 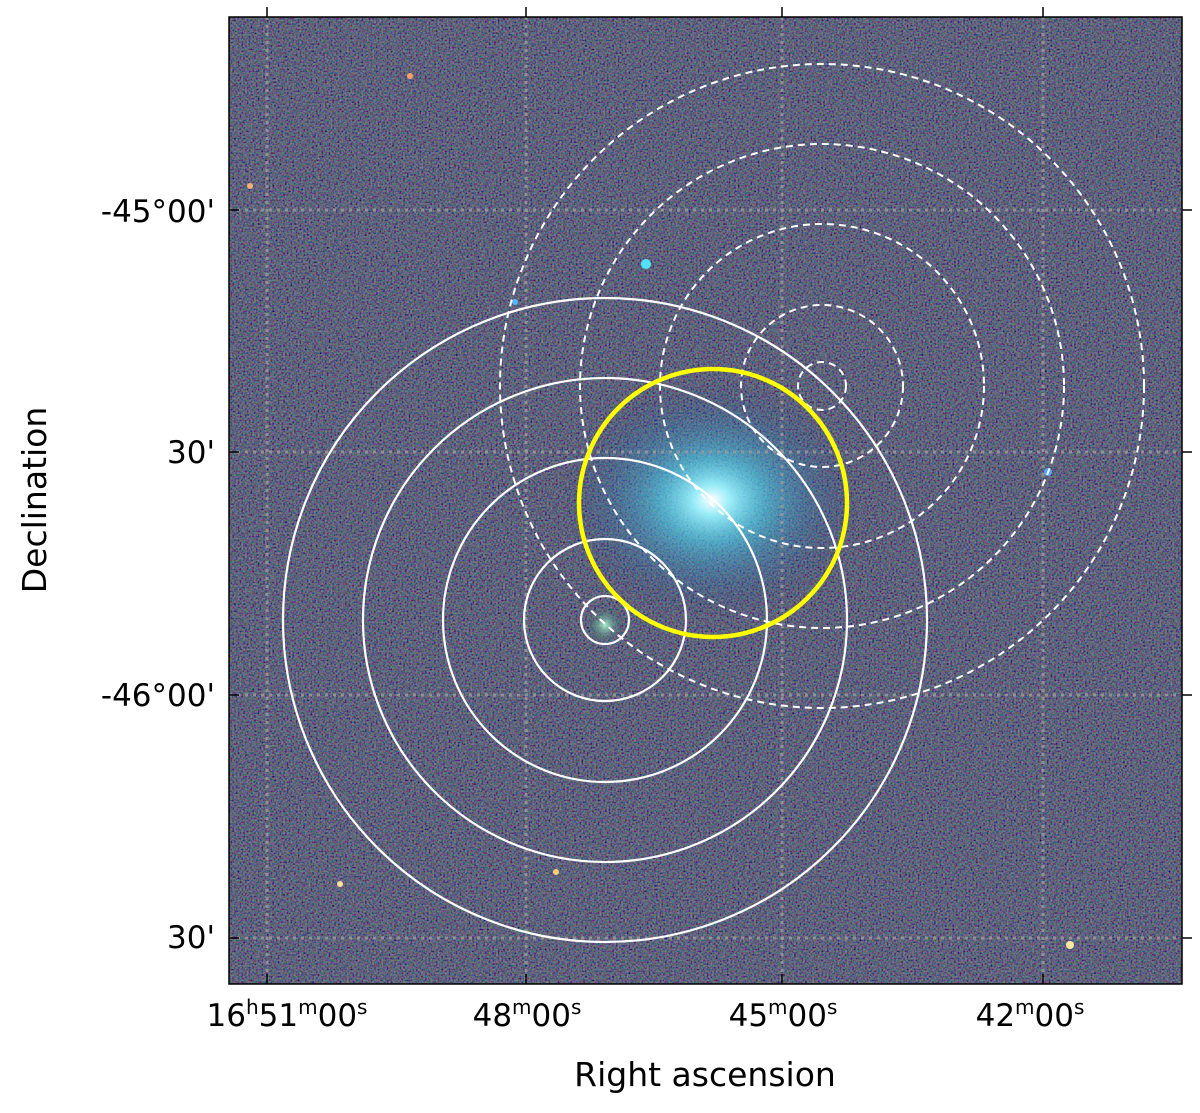 I want to click on highlight-region-circle, so click(x=713, y=503).